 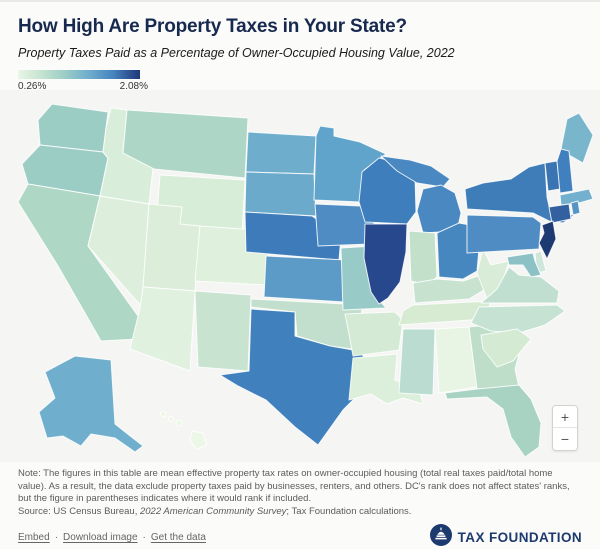 I want to click on state-PA, so click(x=504, y=234).